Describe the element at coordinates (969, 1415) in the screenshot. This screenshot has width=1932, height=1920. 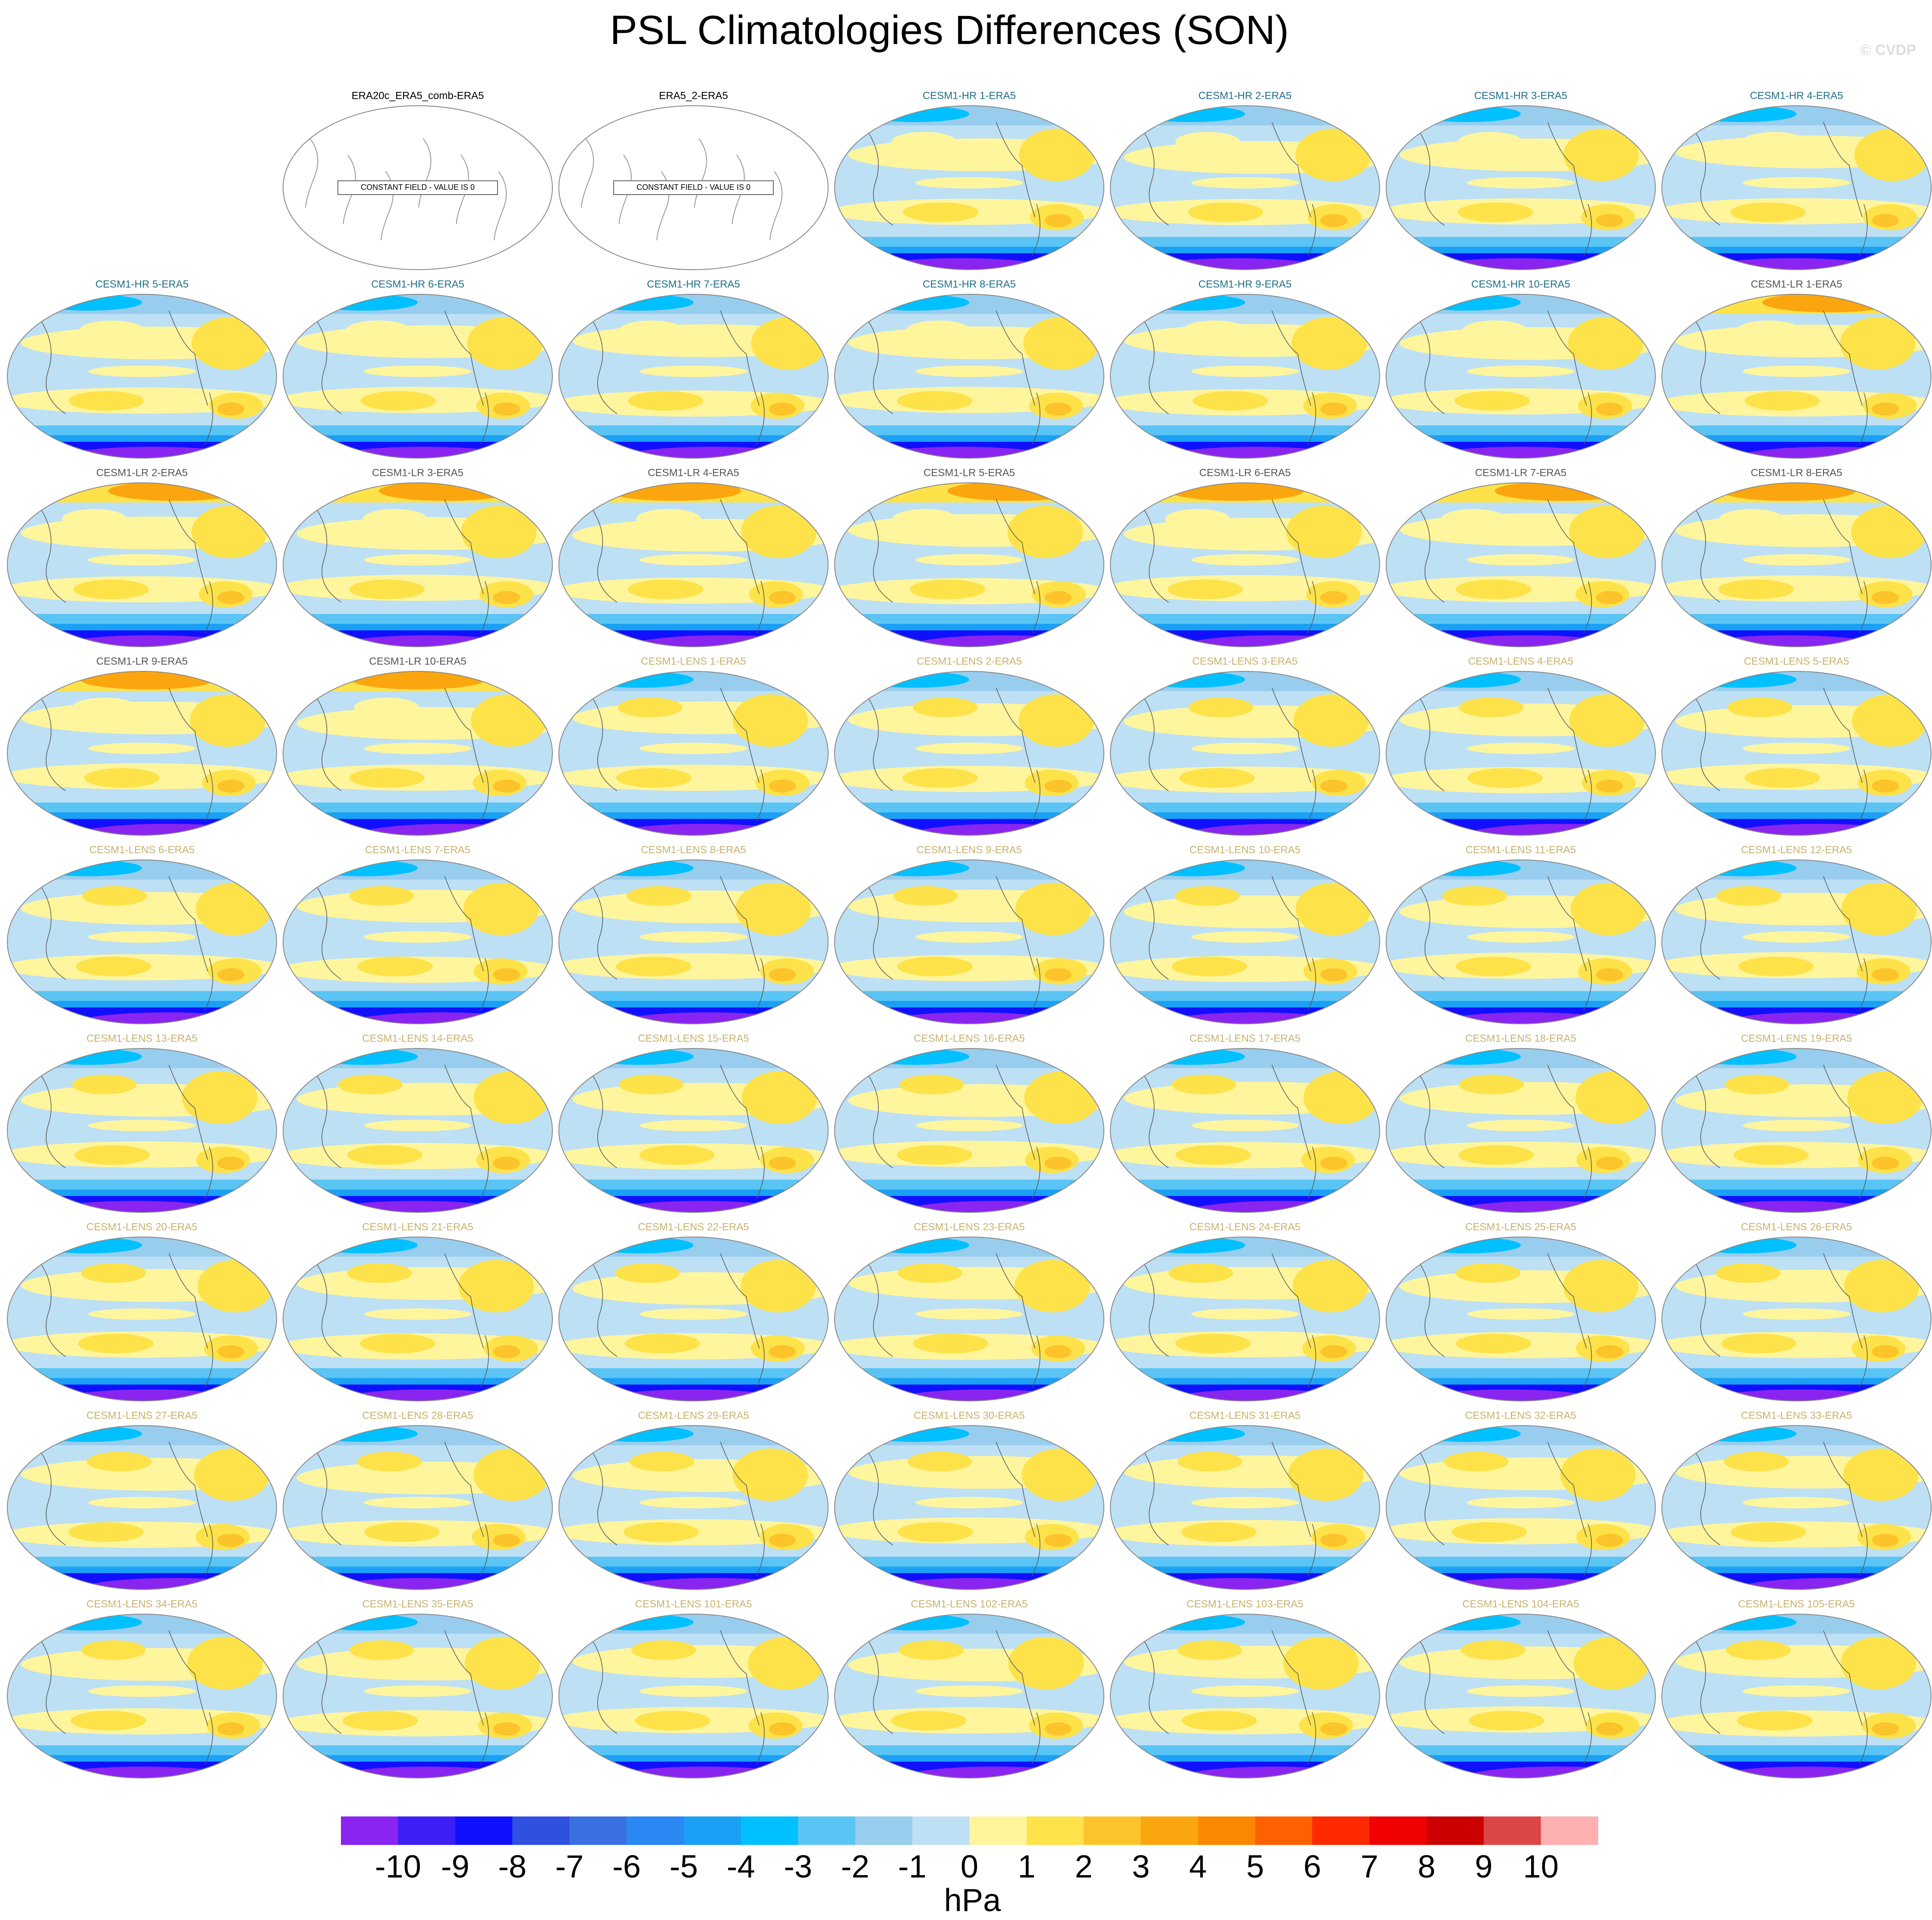
I see `panel-title: CESM1-LENS 30-ERA5` at that location.